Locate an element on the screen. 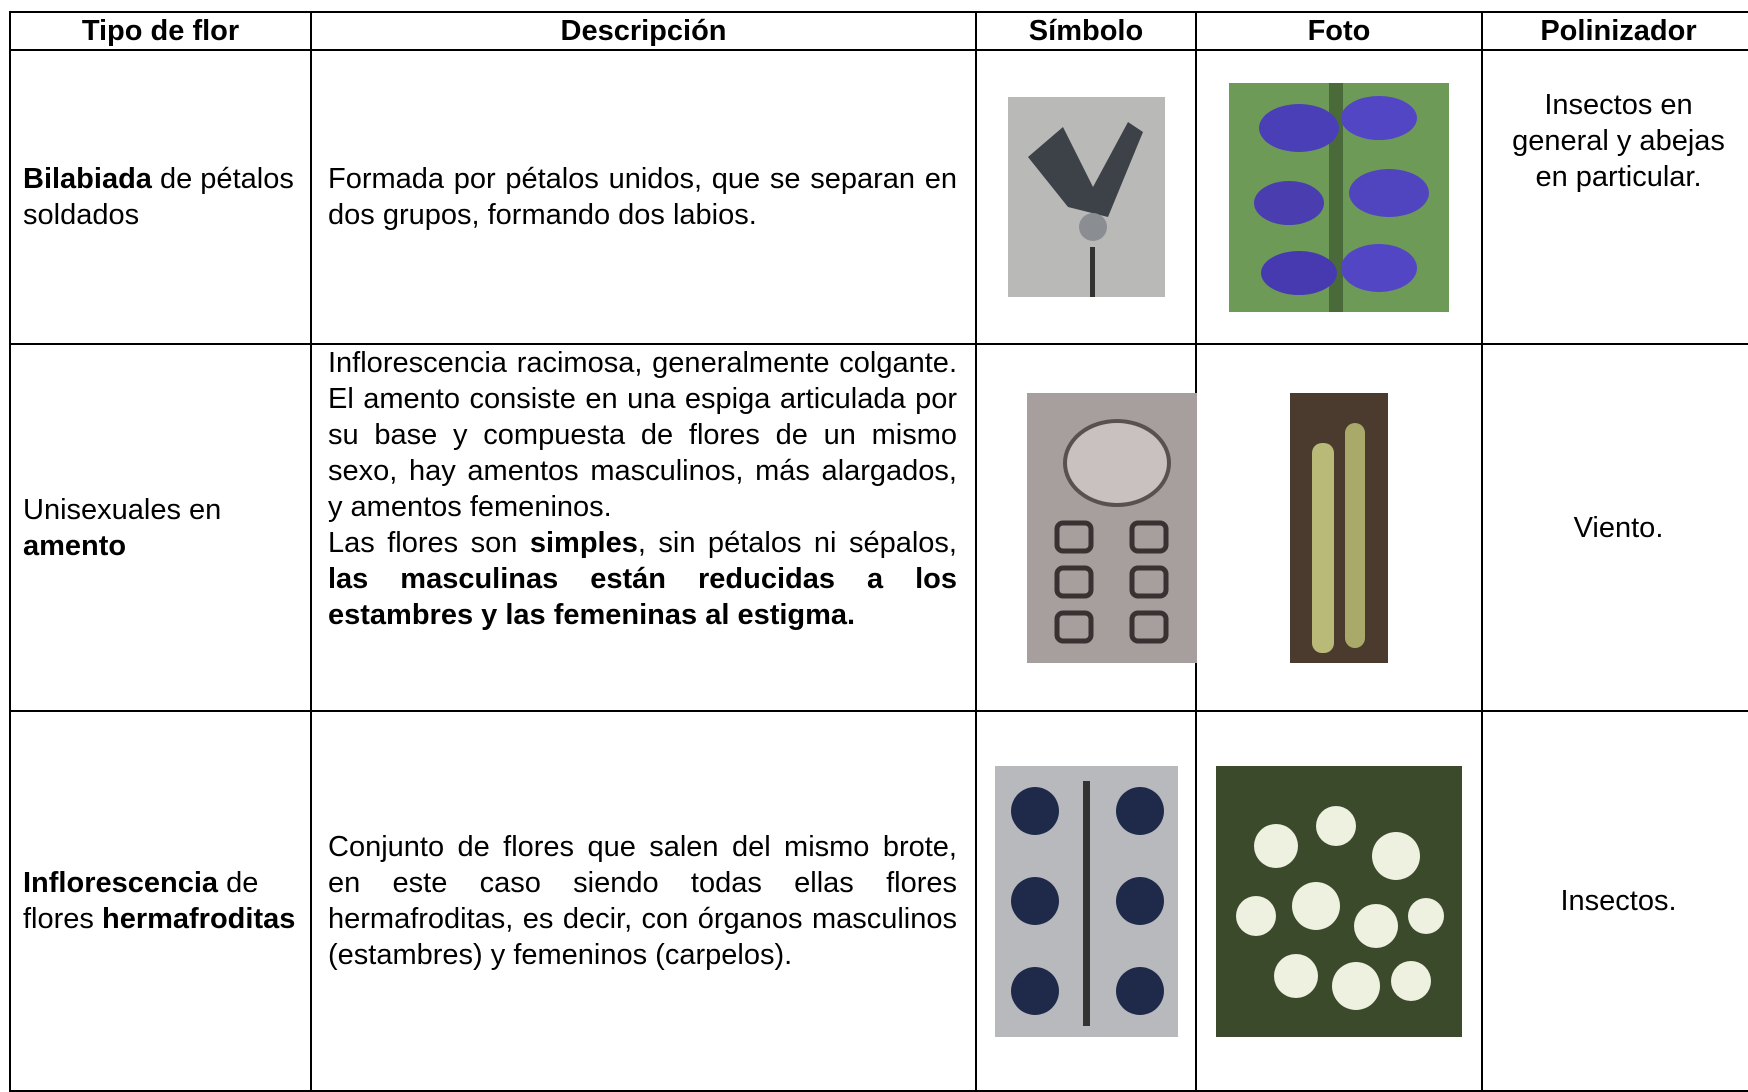  text-run: Las flores son is located at coordinates (429, 543).